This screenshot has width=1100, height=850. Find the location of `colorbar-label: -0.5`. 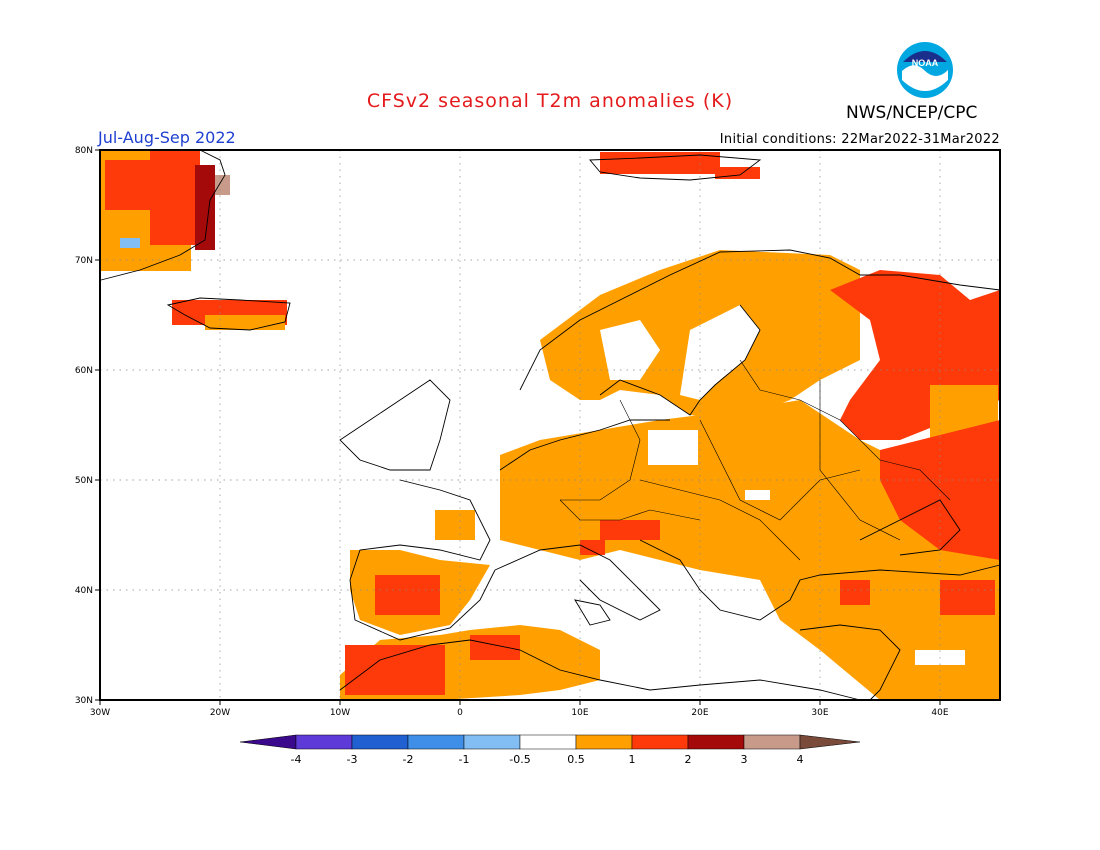

colorbar-label: -0.5 is located at coordinates (519, 759).